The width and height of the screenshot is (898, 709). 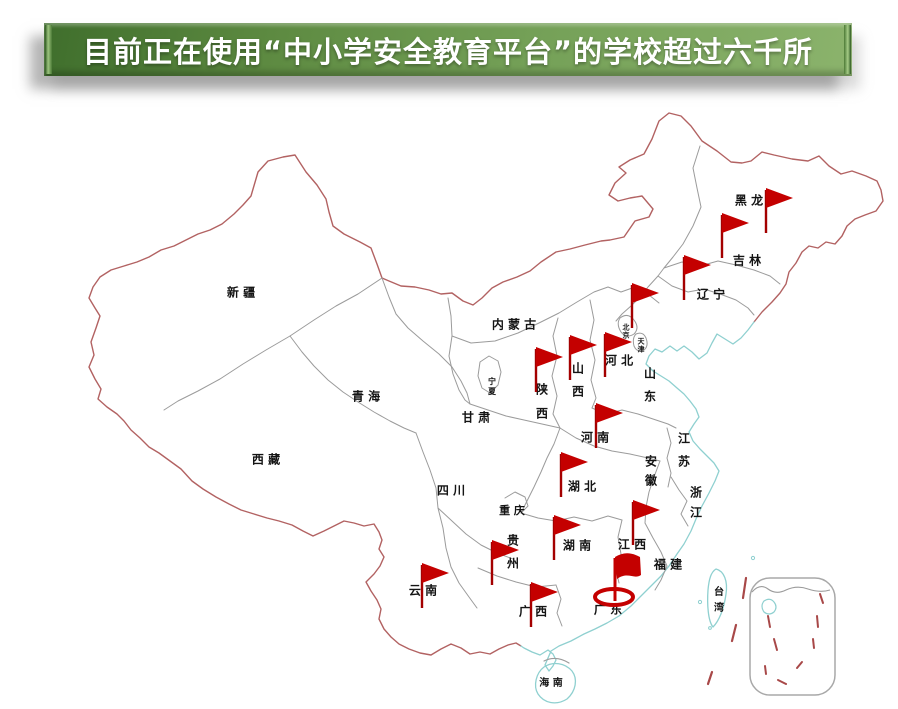 I want to click on label-jiangsu: 江苏, so click(x=684, y=450).